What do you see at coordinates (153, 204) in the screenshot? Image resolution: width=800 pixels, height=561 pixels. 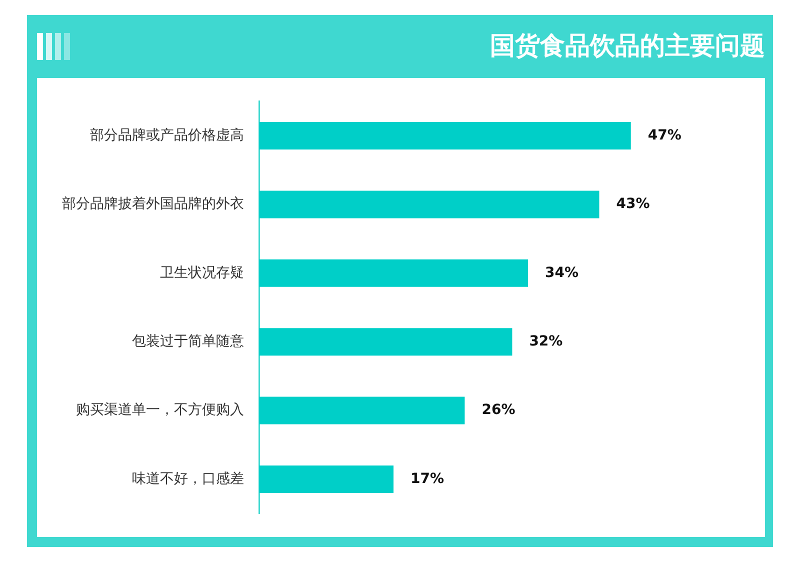 I see `y-tick-label: 部分品牌披着外国品牌的外衣` at bounding box center [153, 204].